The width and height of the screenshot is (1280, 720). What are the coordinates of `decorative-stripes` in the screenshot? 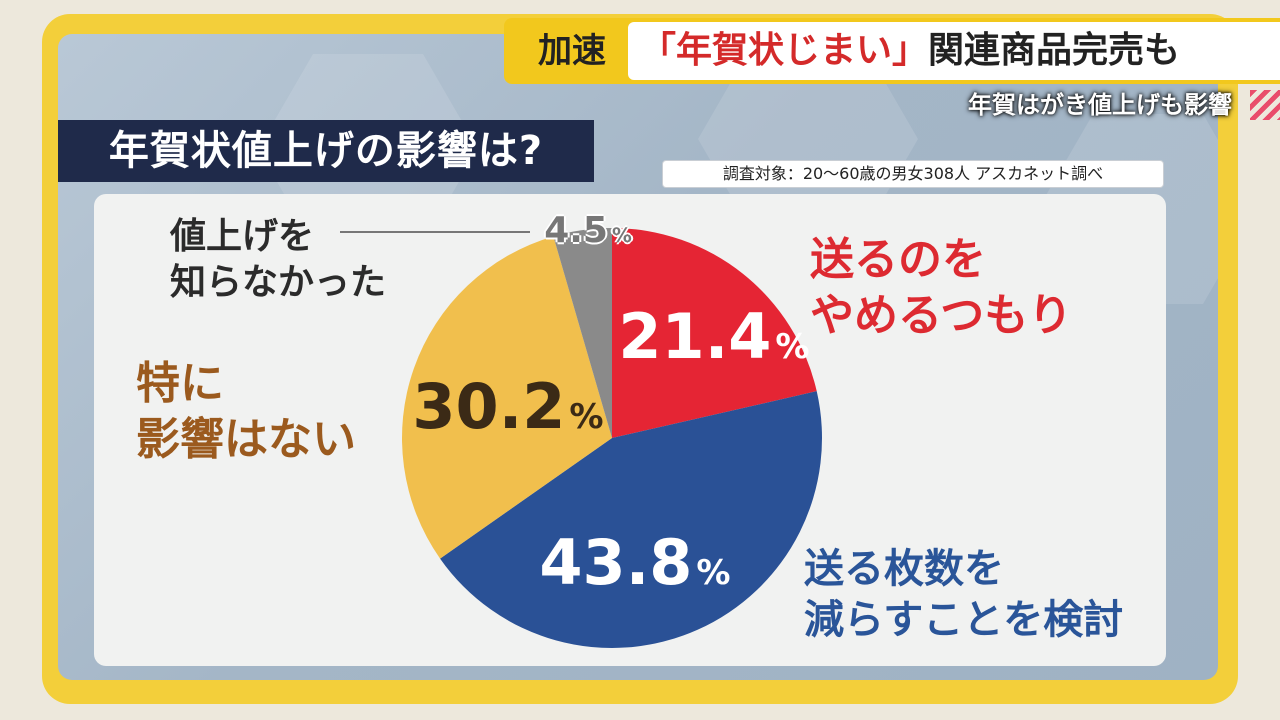 It's located at (1265, 105).